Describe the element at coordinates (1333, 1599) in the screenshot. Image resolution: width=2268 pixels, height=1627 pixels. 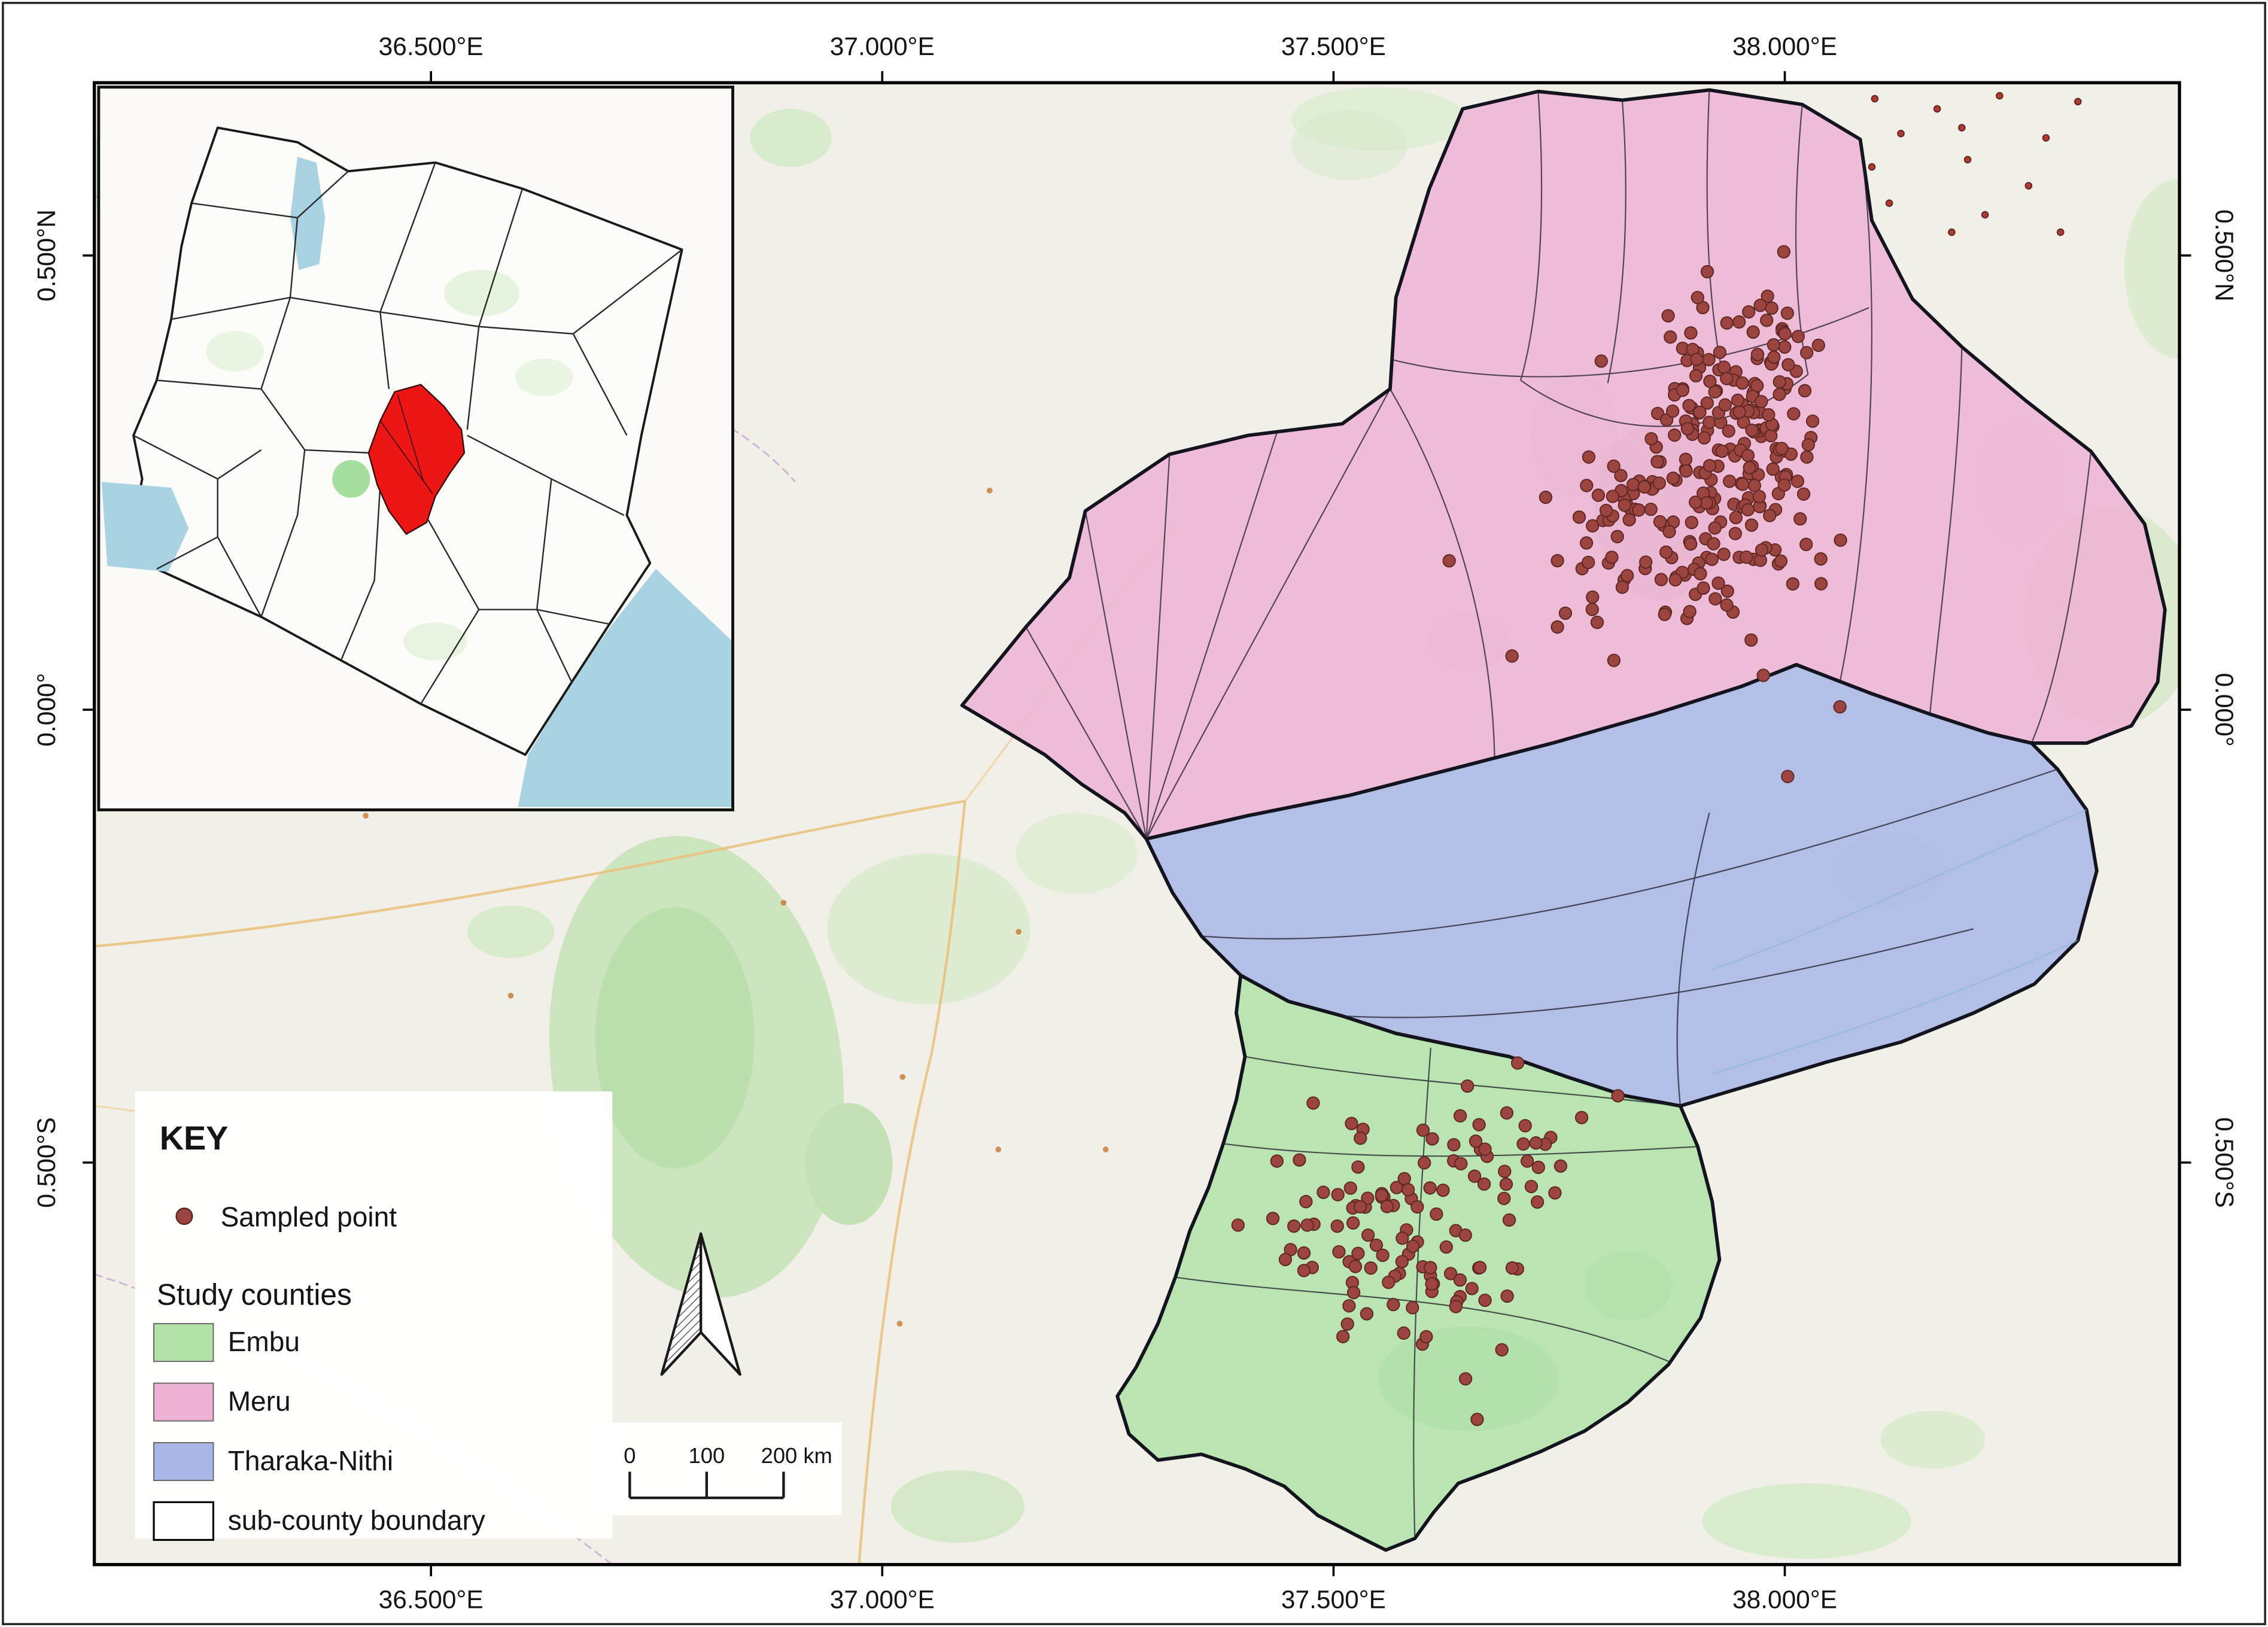
I see `axis-label-bottom-2: 37.500°E` at that location.